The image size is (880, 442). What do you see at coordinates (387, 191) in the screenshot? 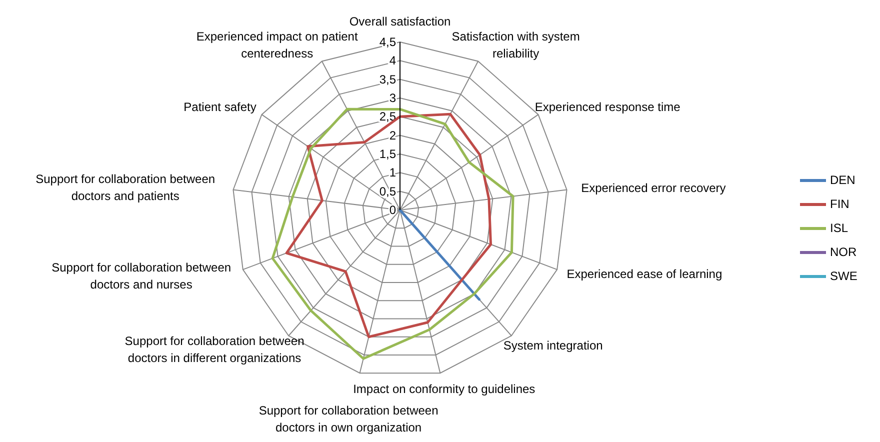
I see `y-tick-label: 0,5` at bounding box center [387, 191].